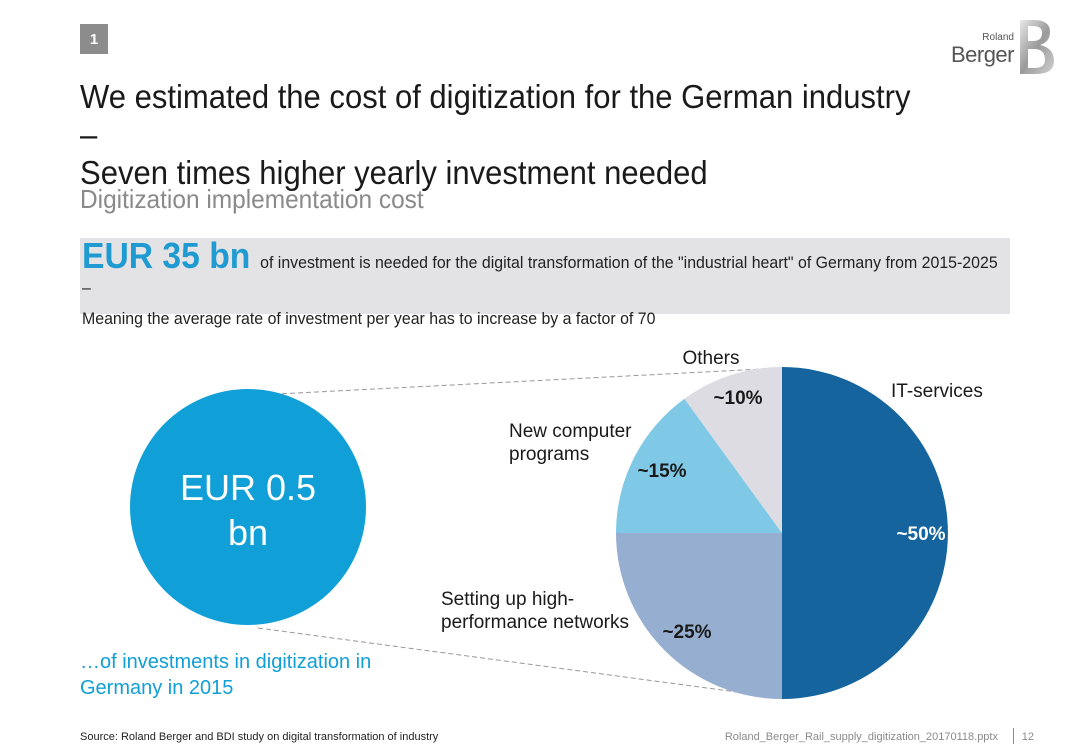 The width and height of the screenshot is (1080, 748). Describe the element at coordinates (248, 487) in the screenshot. I see `circle-value-line-1: EUR 0.5` at that location.